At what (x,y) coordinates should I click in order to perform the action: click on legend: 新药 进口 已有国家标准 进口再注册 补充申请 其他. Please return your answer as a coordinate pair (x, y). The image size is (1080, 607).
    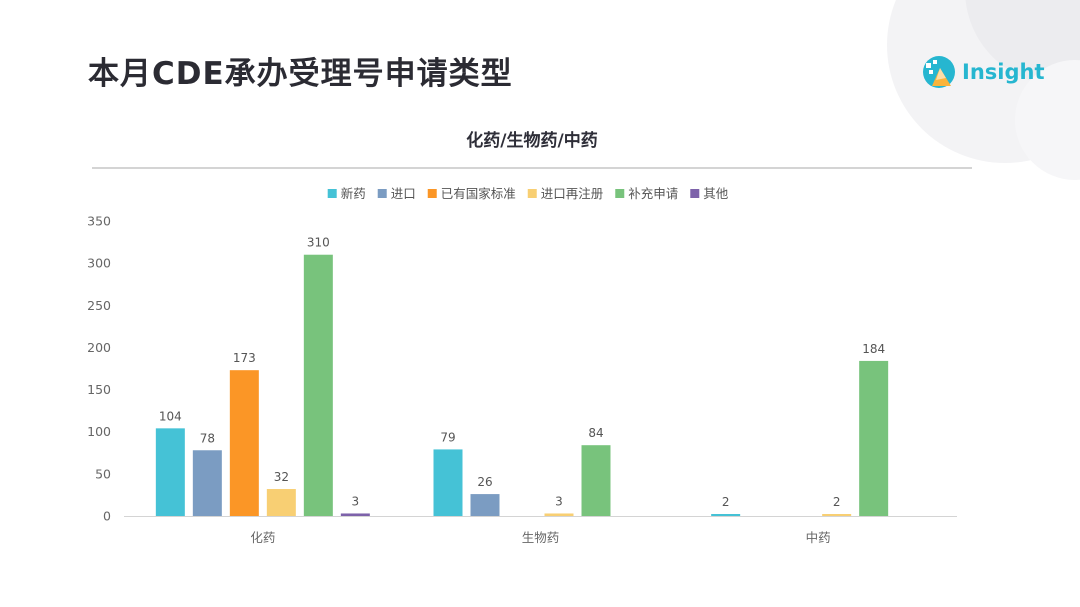
    Looking at the image, I should click on (528, 193).